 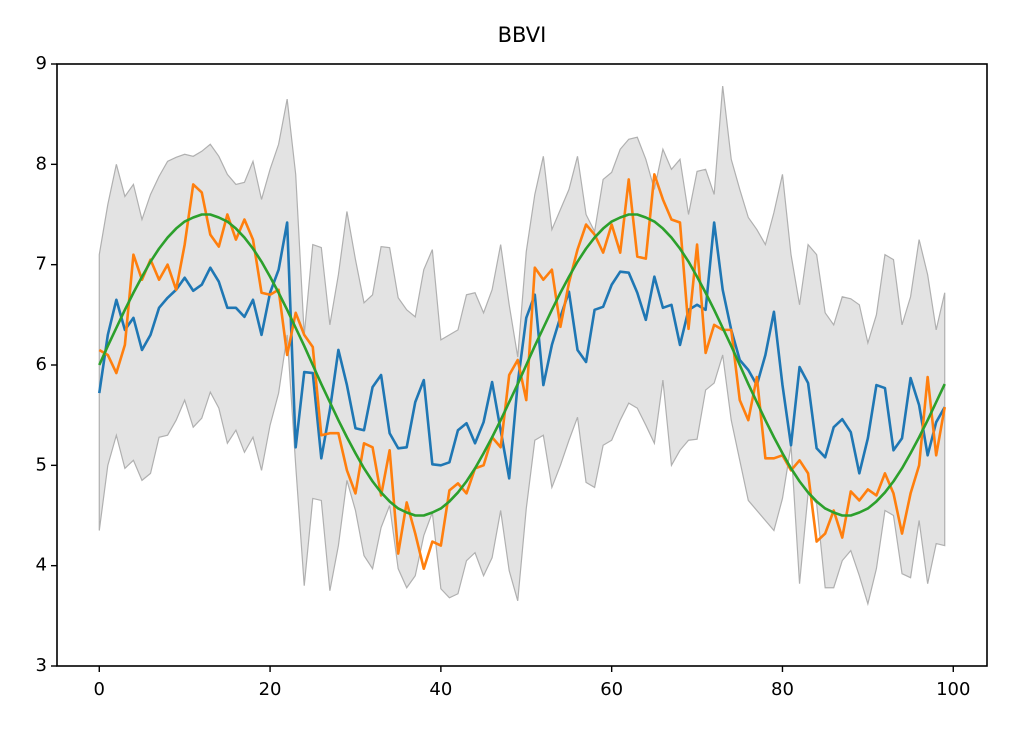 I want to click on chart-title: BBVI, so click(x=522, y=35).